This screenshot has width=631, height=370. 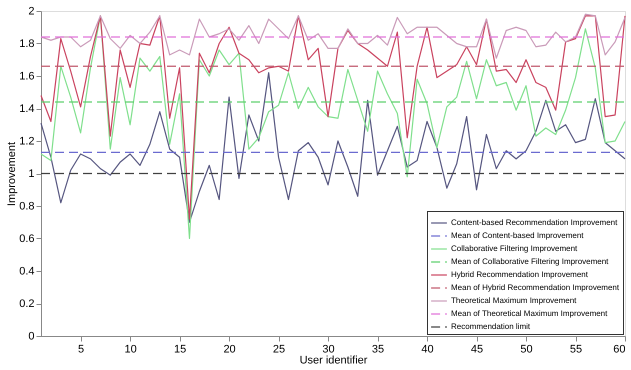 I want to click on x-axis-title: User identifier, so click(x=334, y=360).